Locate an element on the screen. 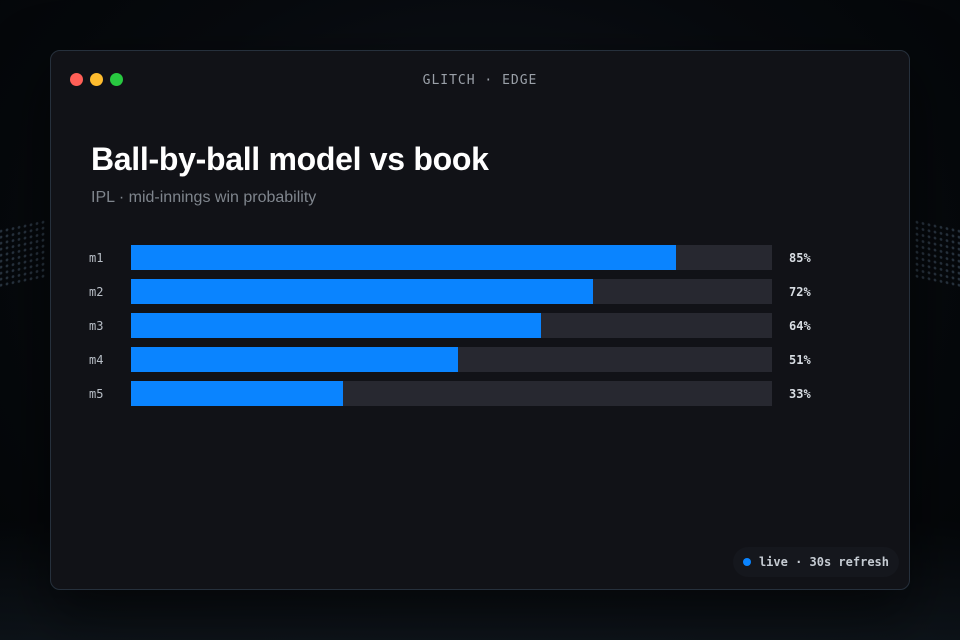 The width and height of the screenshot is (960, 640). window-title: GLITCH · EDGE is located at coordinates (480, 80).